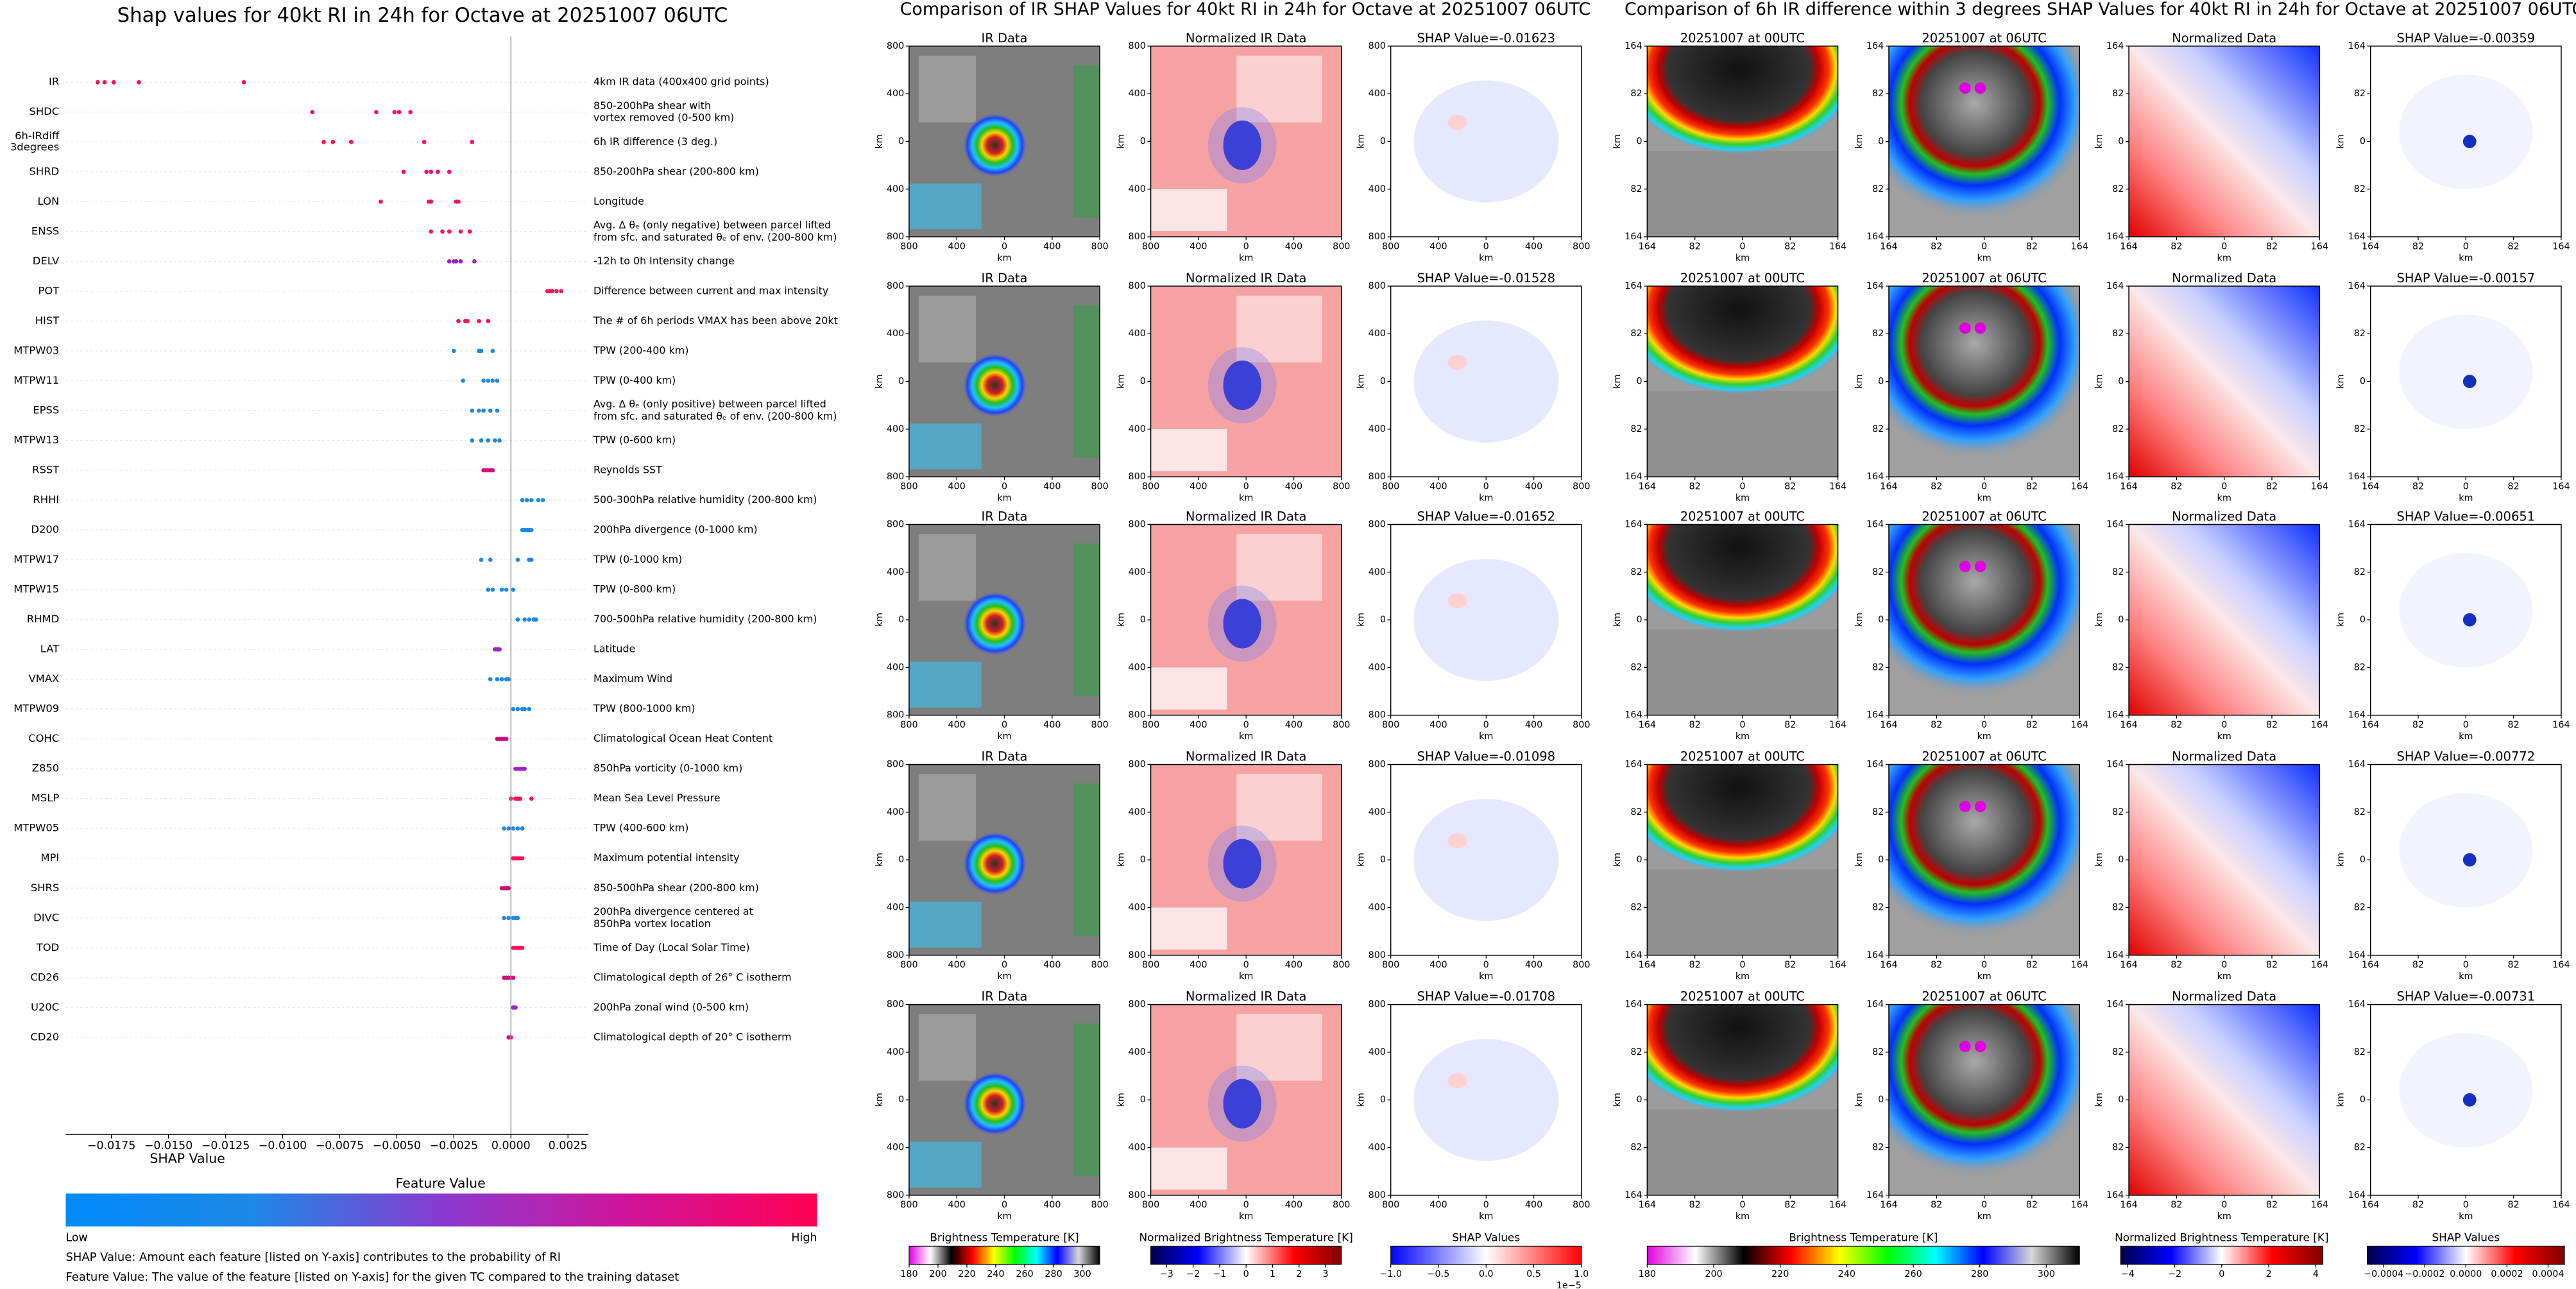  Describe the element at coordinates (909, 1274) in the screenshot. I see `colorbar-tick-label: 180` at that location.